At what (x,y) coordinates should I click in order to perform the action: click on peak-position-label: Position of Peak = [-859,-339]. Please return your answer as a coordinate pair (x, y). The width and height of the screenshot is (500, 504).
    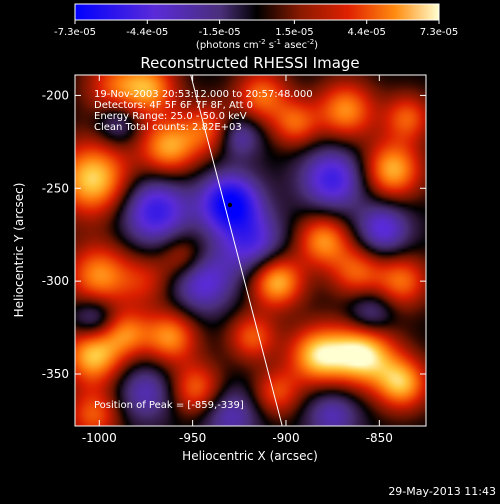
    Looking at the image, I should click on (169, 405).